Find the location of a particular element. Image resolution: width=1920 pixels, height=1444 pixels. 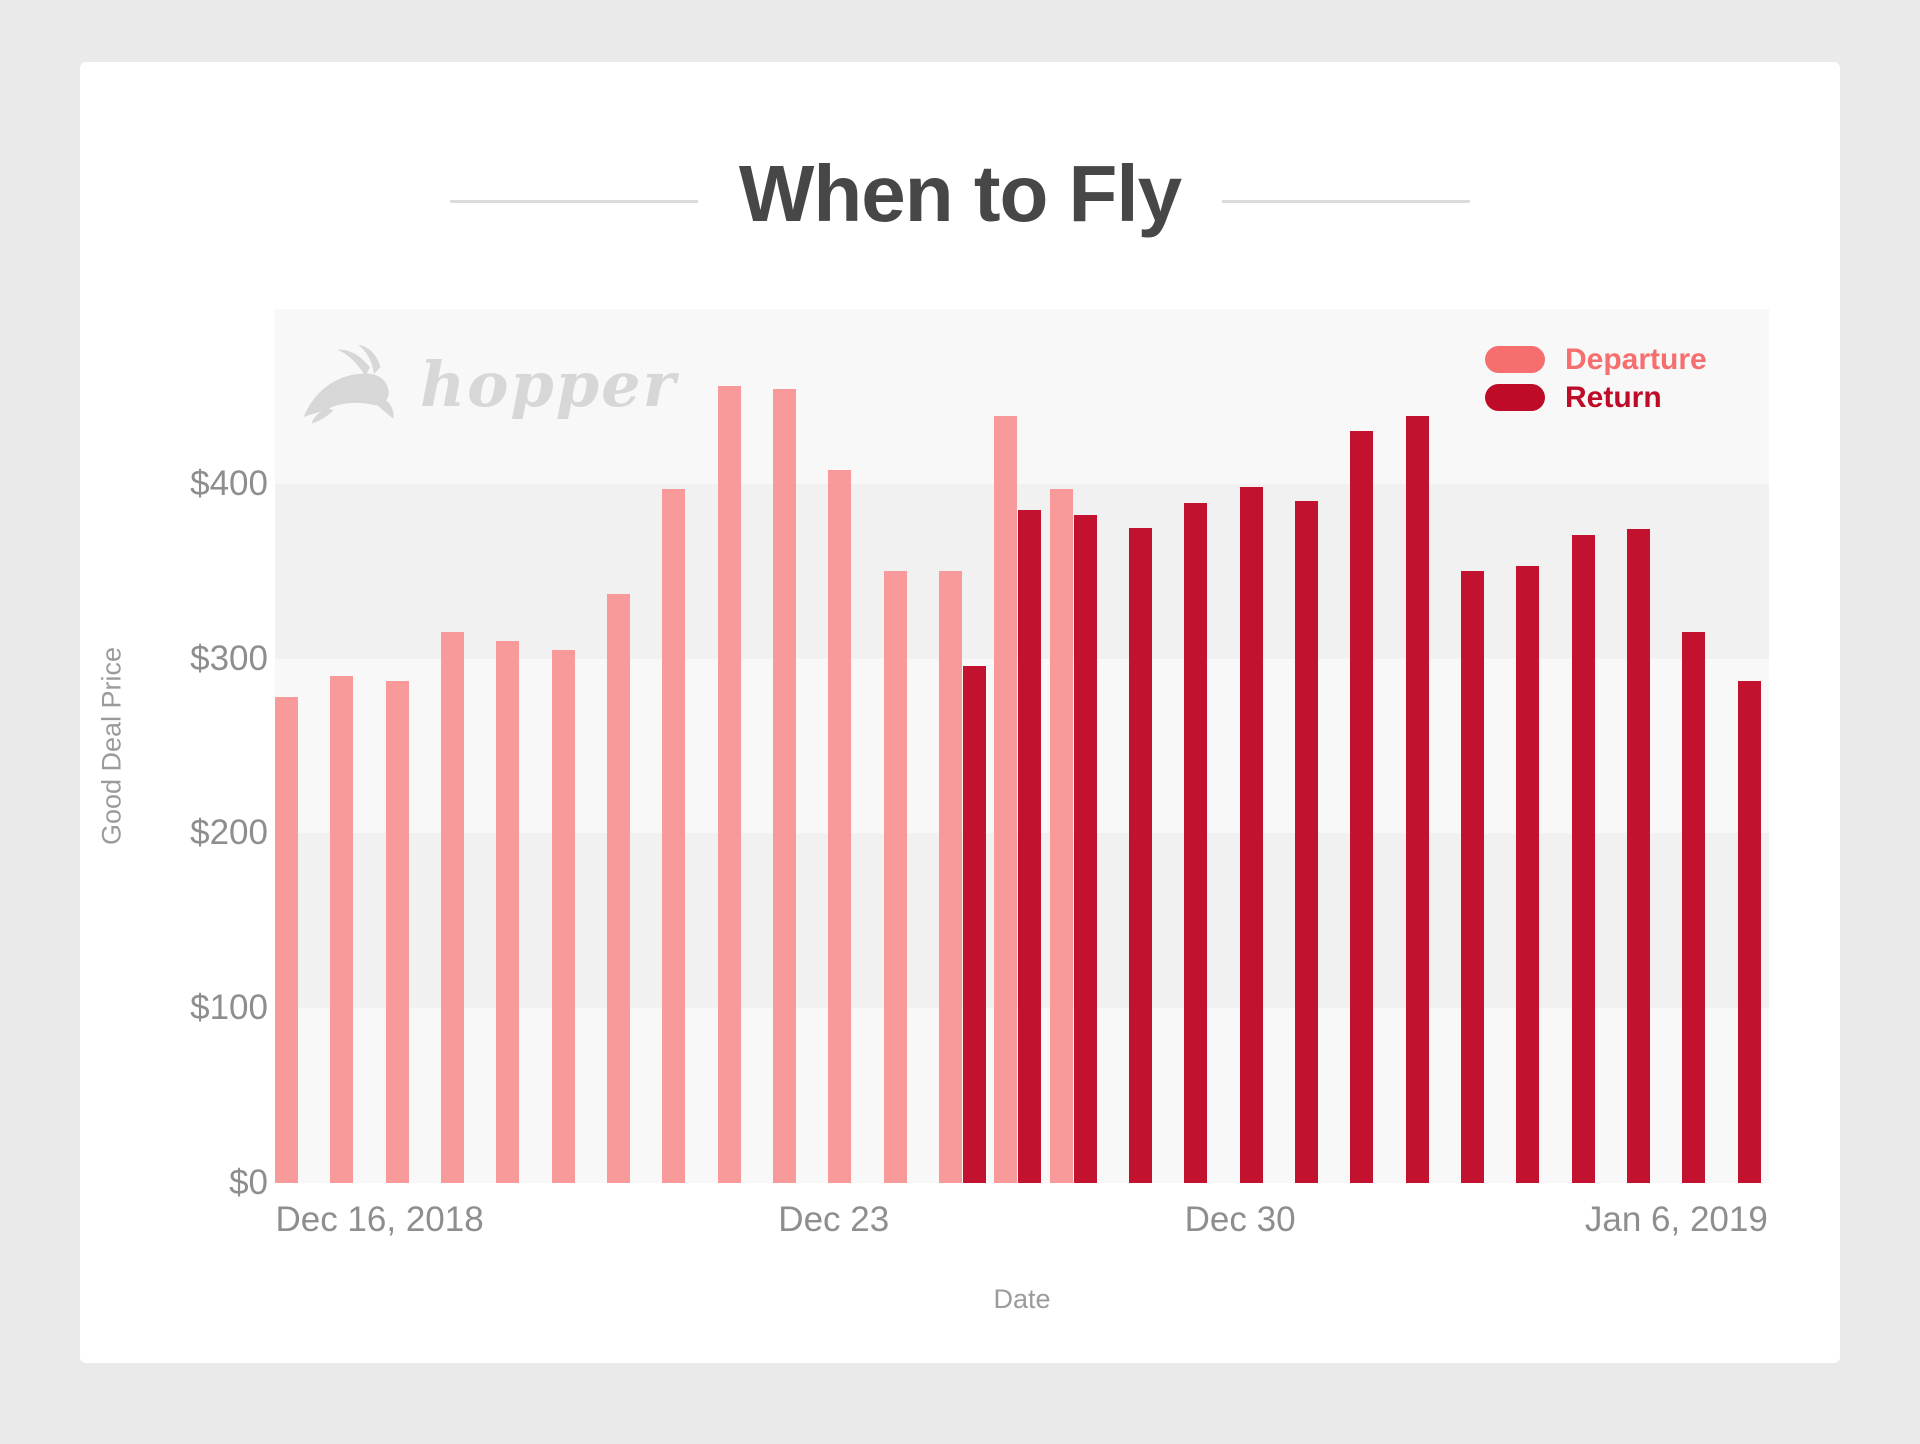

hopper-logo: hopper is located at coordinates (489, 385).